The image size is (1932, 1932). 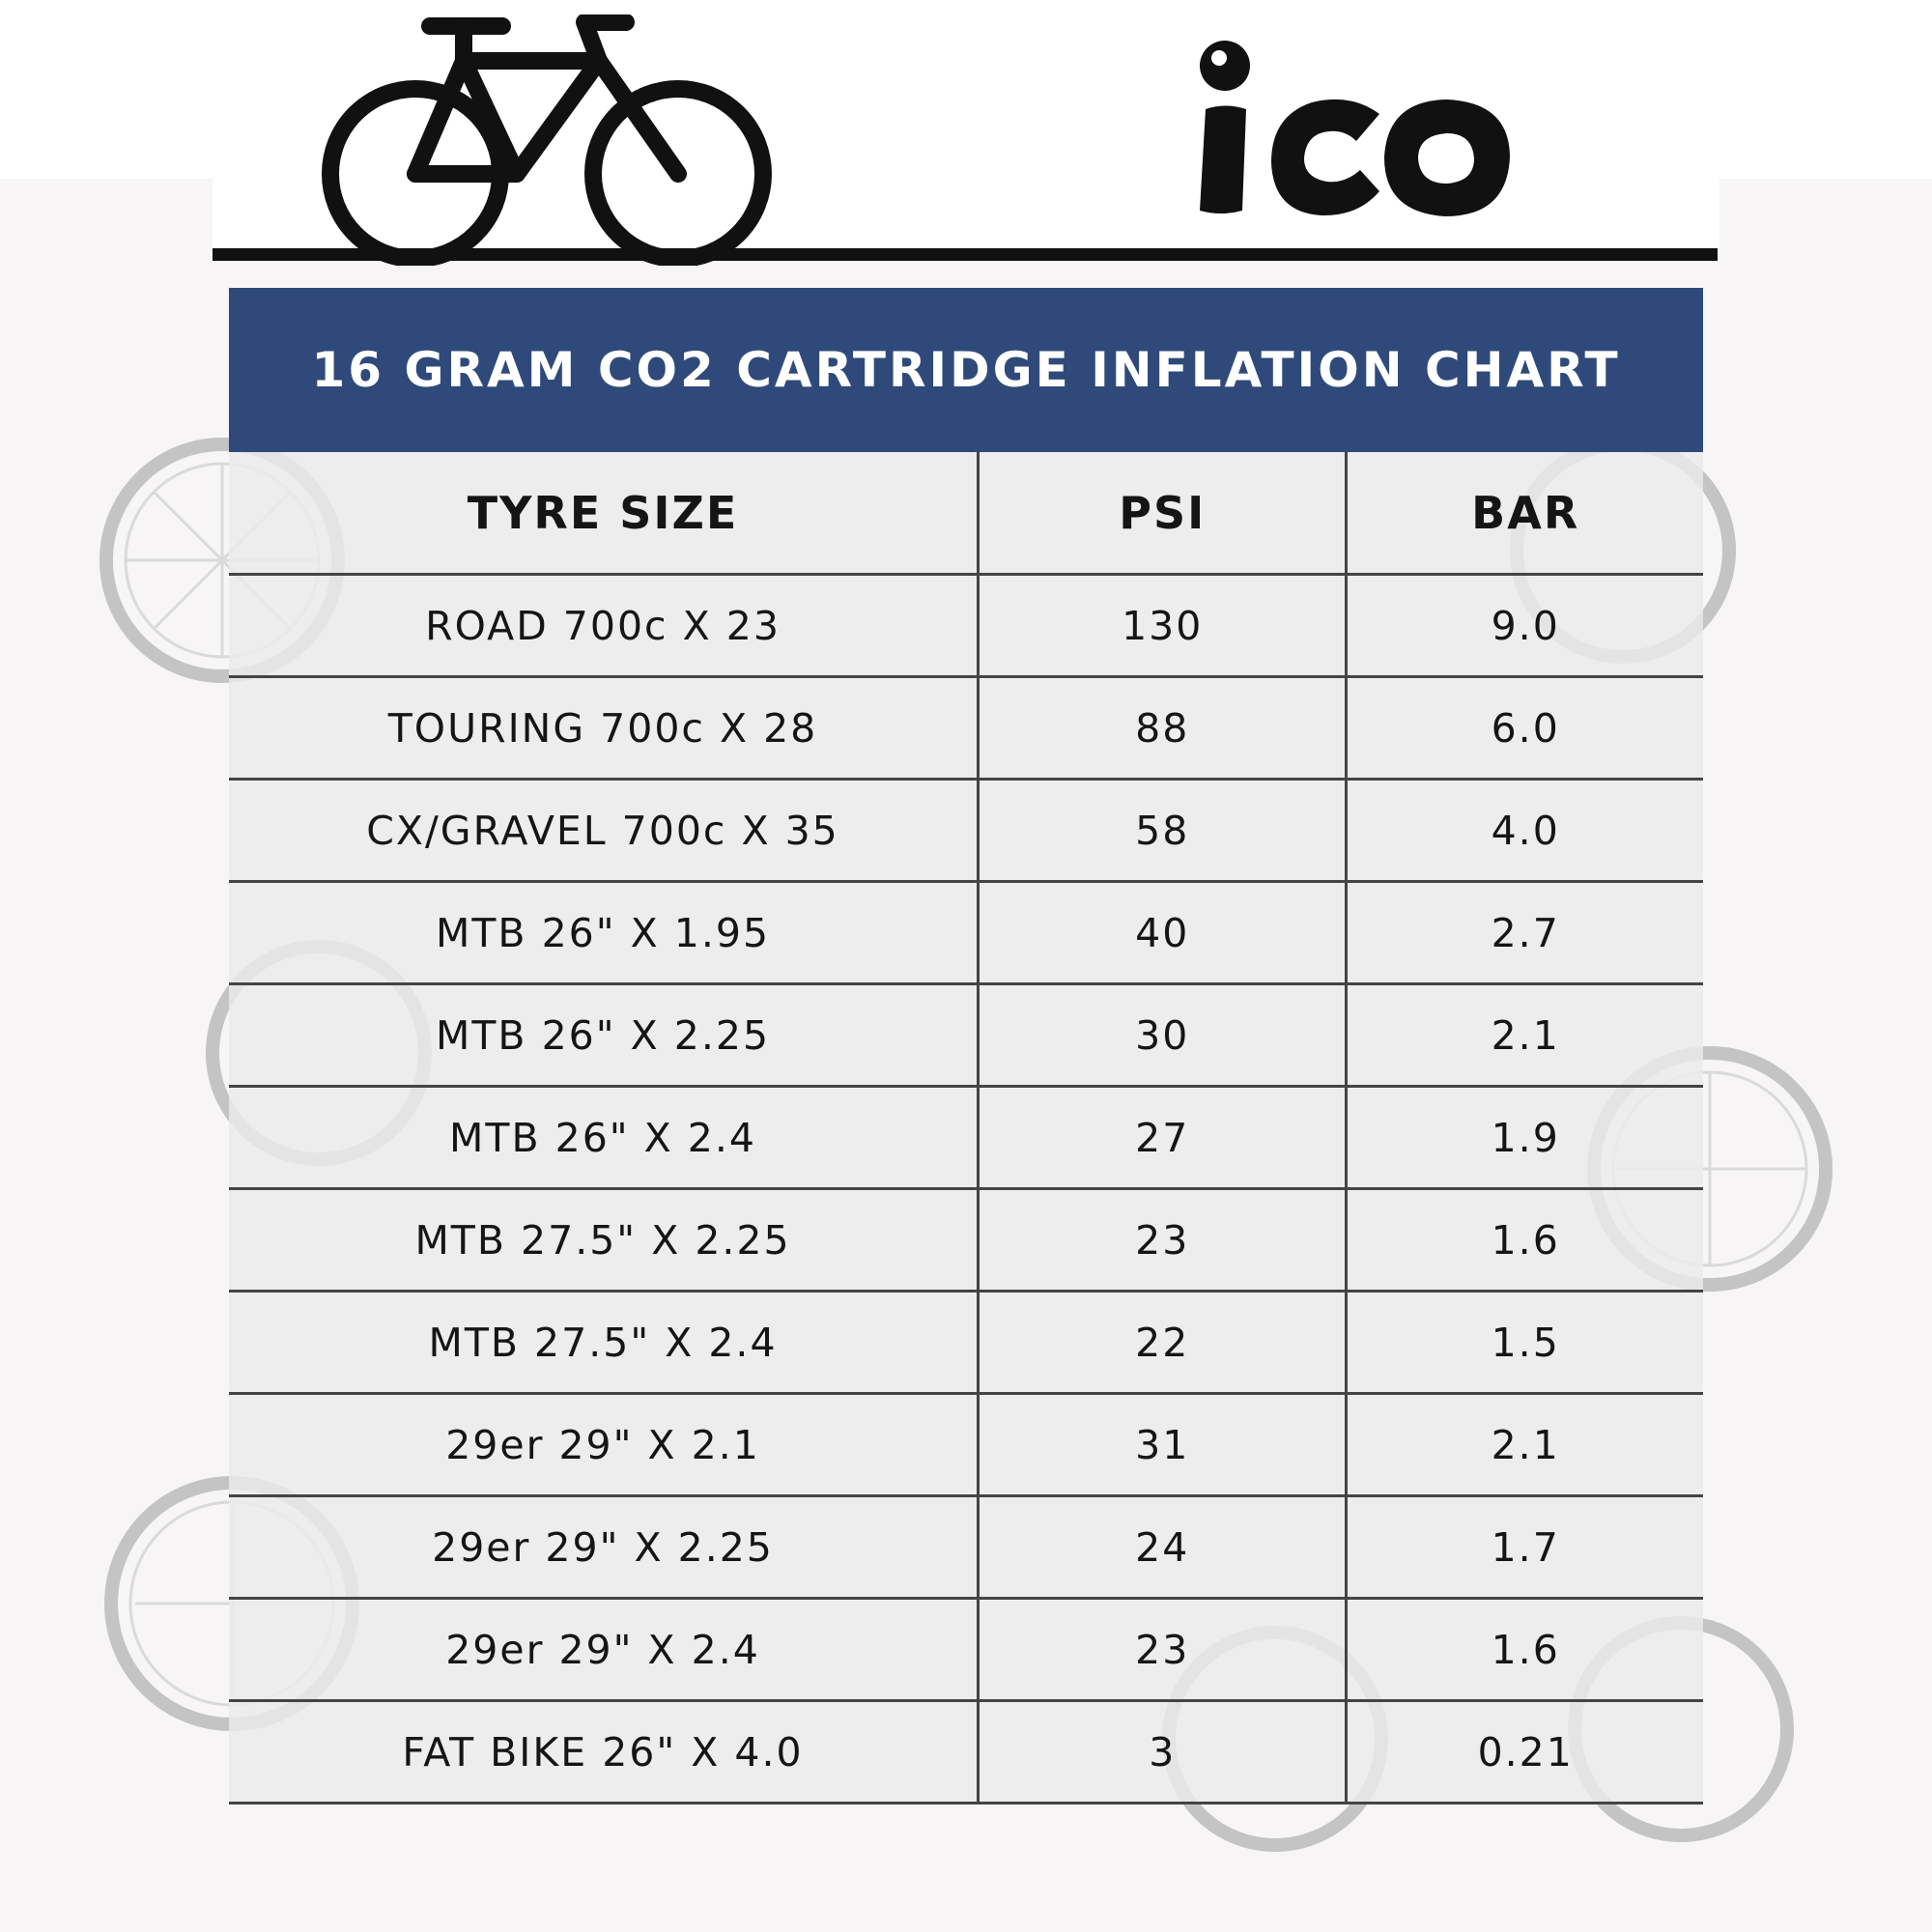 What do you see at coordinates (604, 1343) in the screenshot?
I see `tyre-size-cell: MTB 27.5" X 2.4` at bounding box center [604, 1343].